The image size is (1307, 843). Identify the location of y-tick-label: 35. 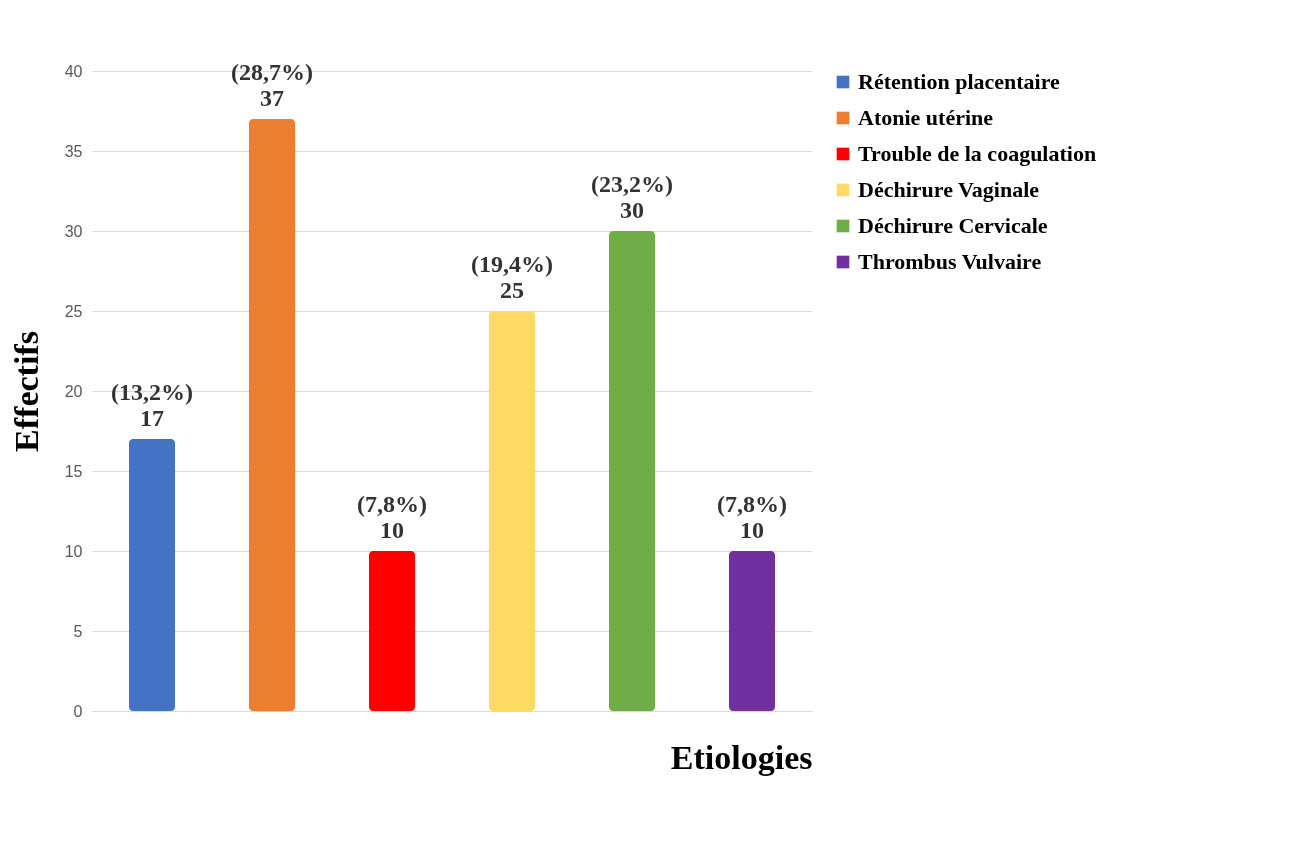
(73, 151).